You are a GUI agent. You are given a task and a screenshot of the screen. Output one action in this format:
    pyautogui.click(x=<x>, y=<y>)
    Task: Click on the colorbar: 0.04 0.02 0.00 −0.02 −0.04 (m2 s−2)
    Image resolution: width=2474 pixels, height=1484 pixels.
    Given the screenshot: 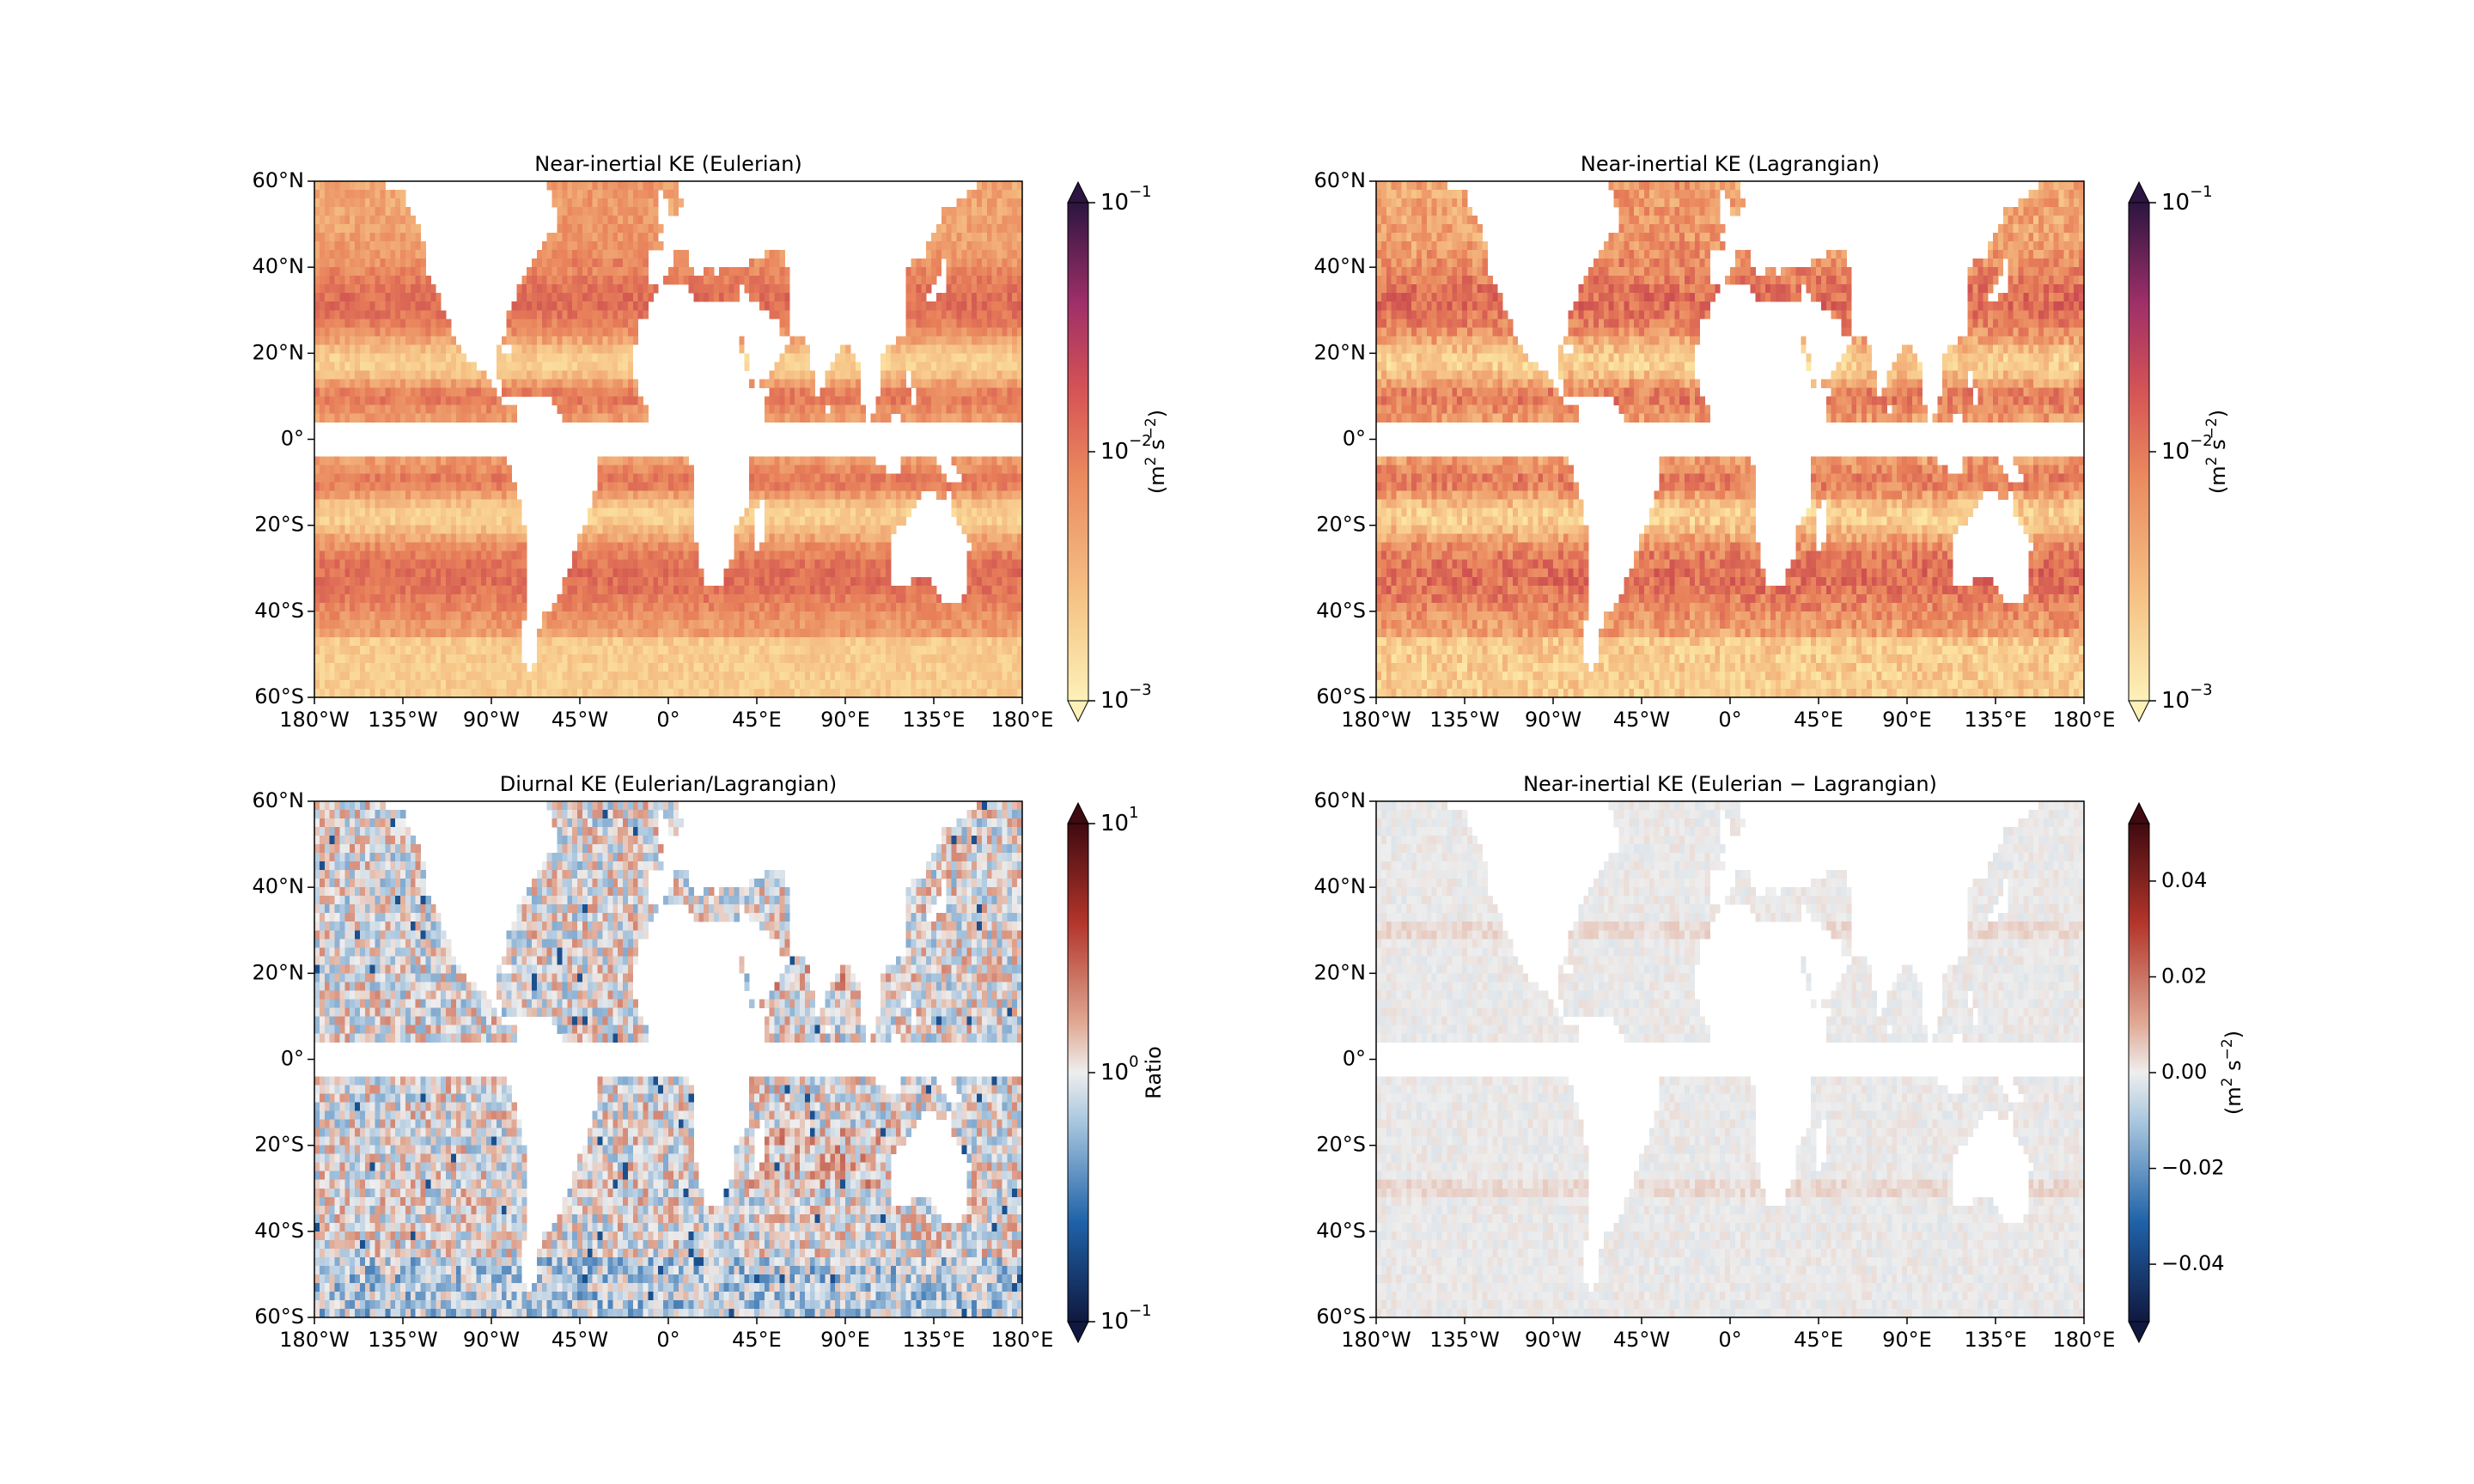 What is the action you would take?
    pyautogui.click(x=2186, y=1072)
    